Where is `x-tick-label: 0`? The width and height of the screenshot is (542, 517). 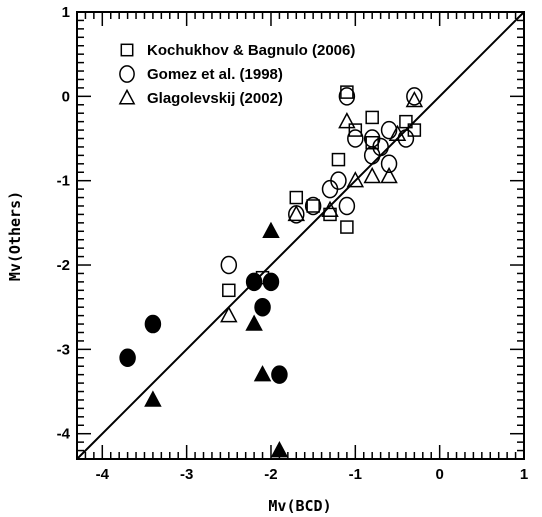
x-tick-label: 0 is located at coordinates (439, 474).